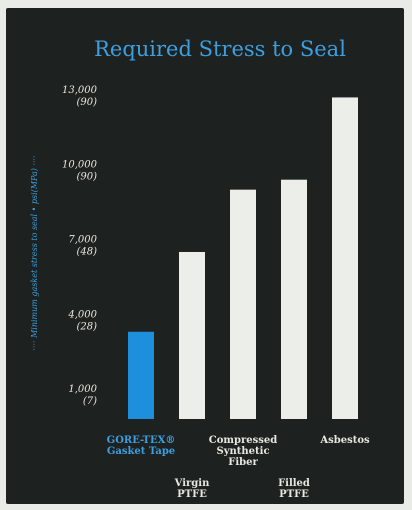 Image resolution: width=412 pixels, height=510 pixels. Describe the element at coordinates (220, 49) in the screenshot. I see `chart-title: Required Stress to Seal` at that location.